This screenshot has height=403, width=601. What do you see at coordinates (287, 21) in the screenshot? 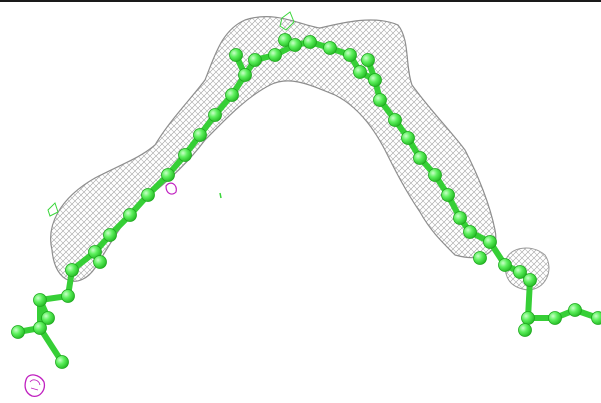
I see `green-fragment-top` at bounding box center [287, 21].